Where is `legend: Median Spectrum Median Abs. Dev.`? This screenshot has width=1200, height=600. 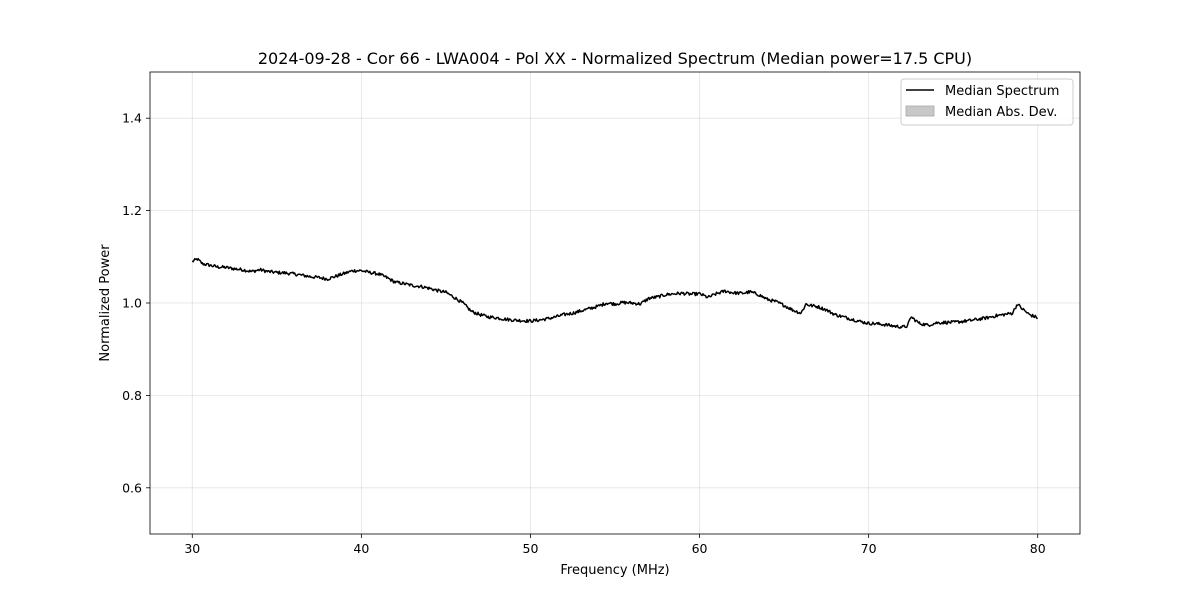 legend: Median Spectrum Median Abs. Dev. is located at coordinates (987, 102).